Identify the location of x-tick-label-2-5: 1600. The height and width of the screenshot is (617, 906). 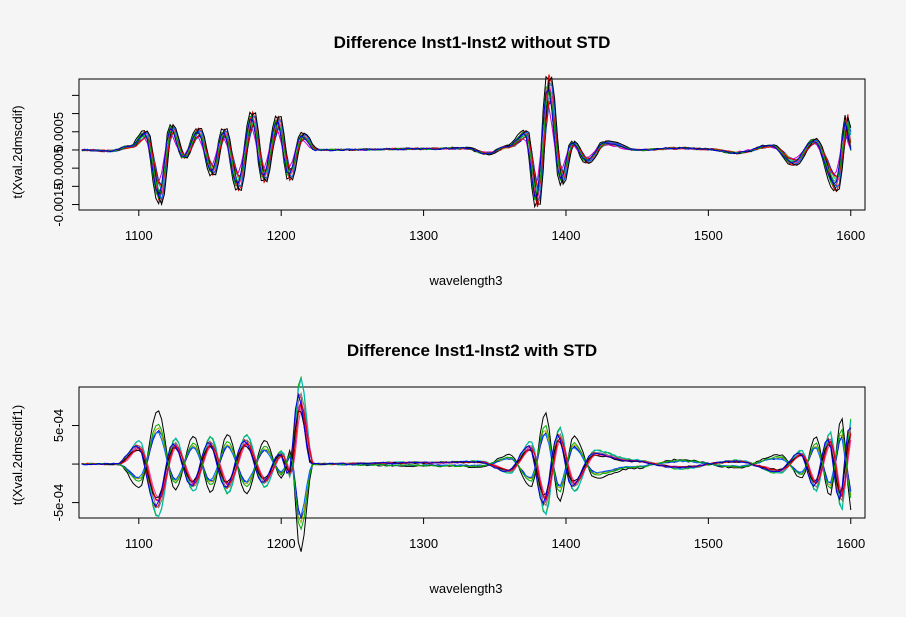
(850, 543).